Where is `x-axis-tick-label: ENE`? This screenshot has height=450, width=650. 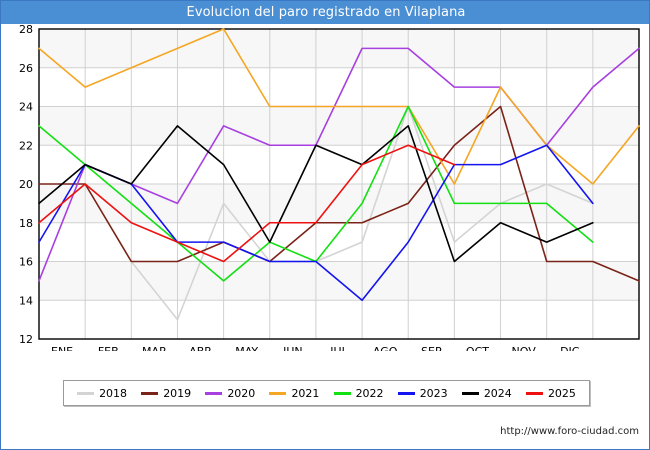 x-axis-tick-label: ENE is located at coordinates (62, 348).